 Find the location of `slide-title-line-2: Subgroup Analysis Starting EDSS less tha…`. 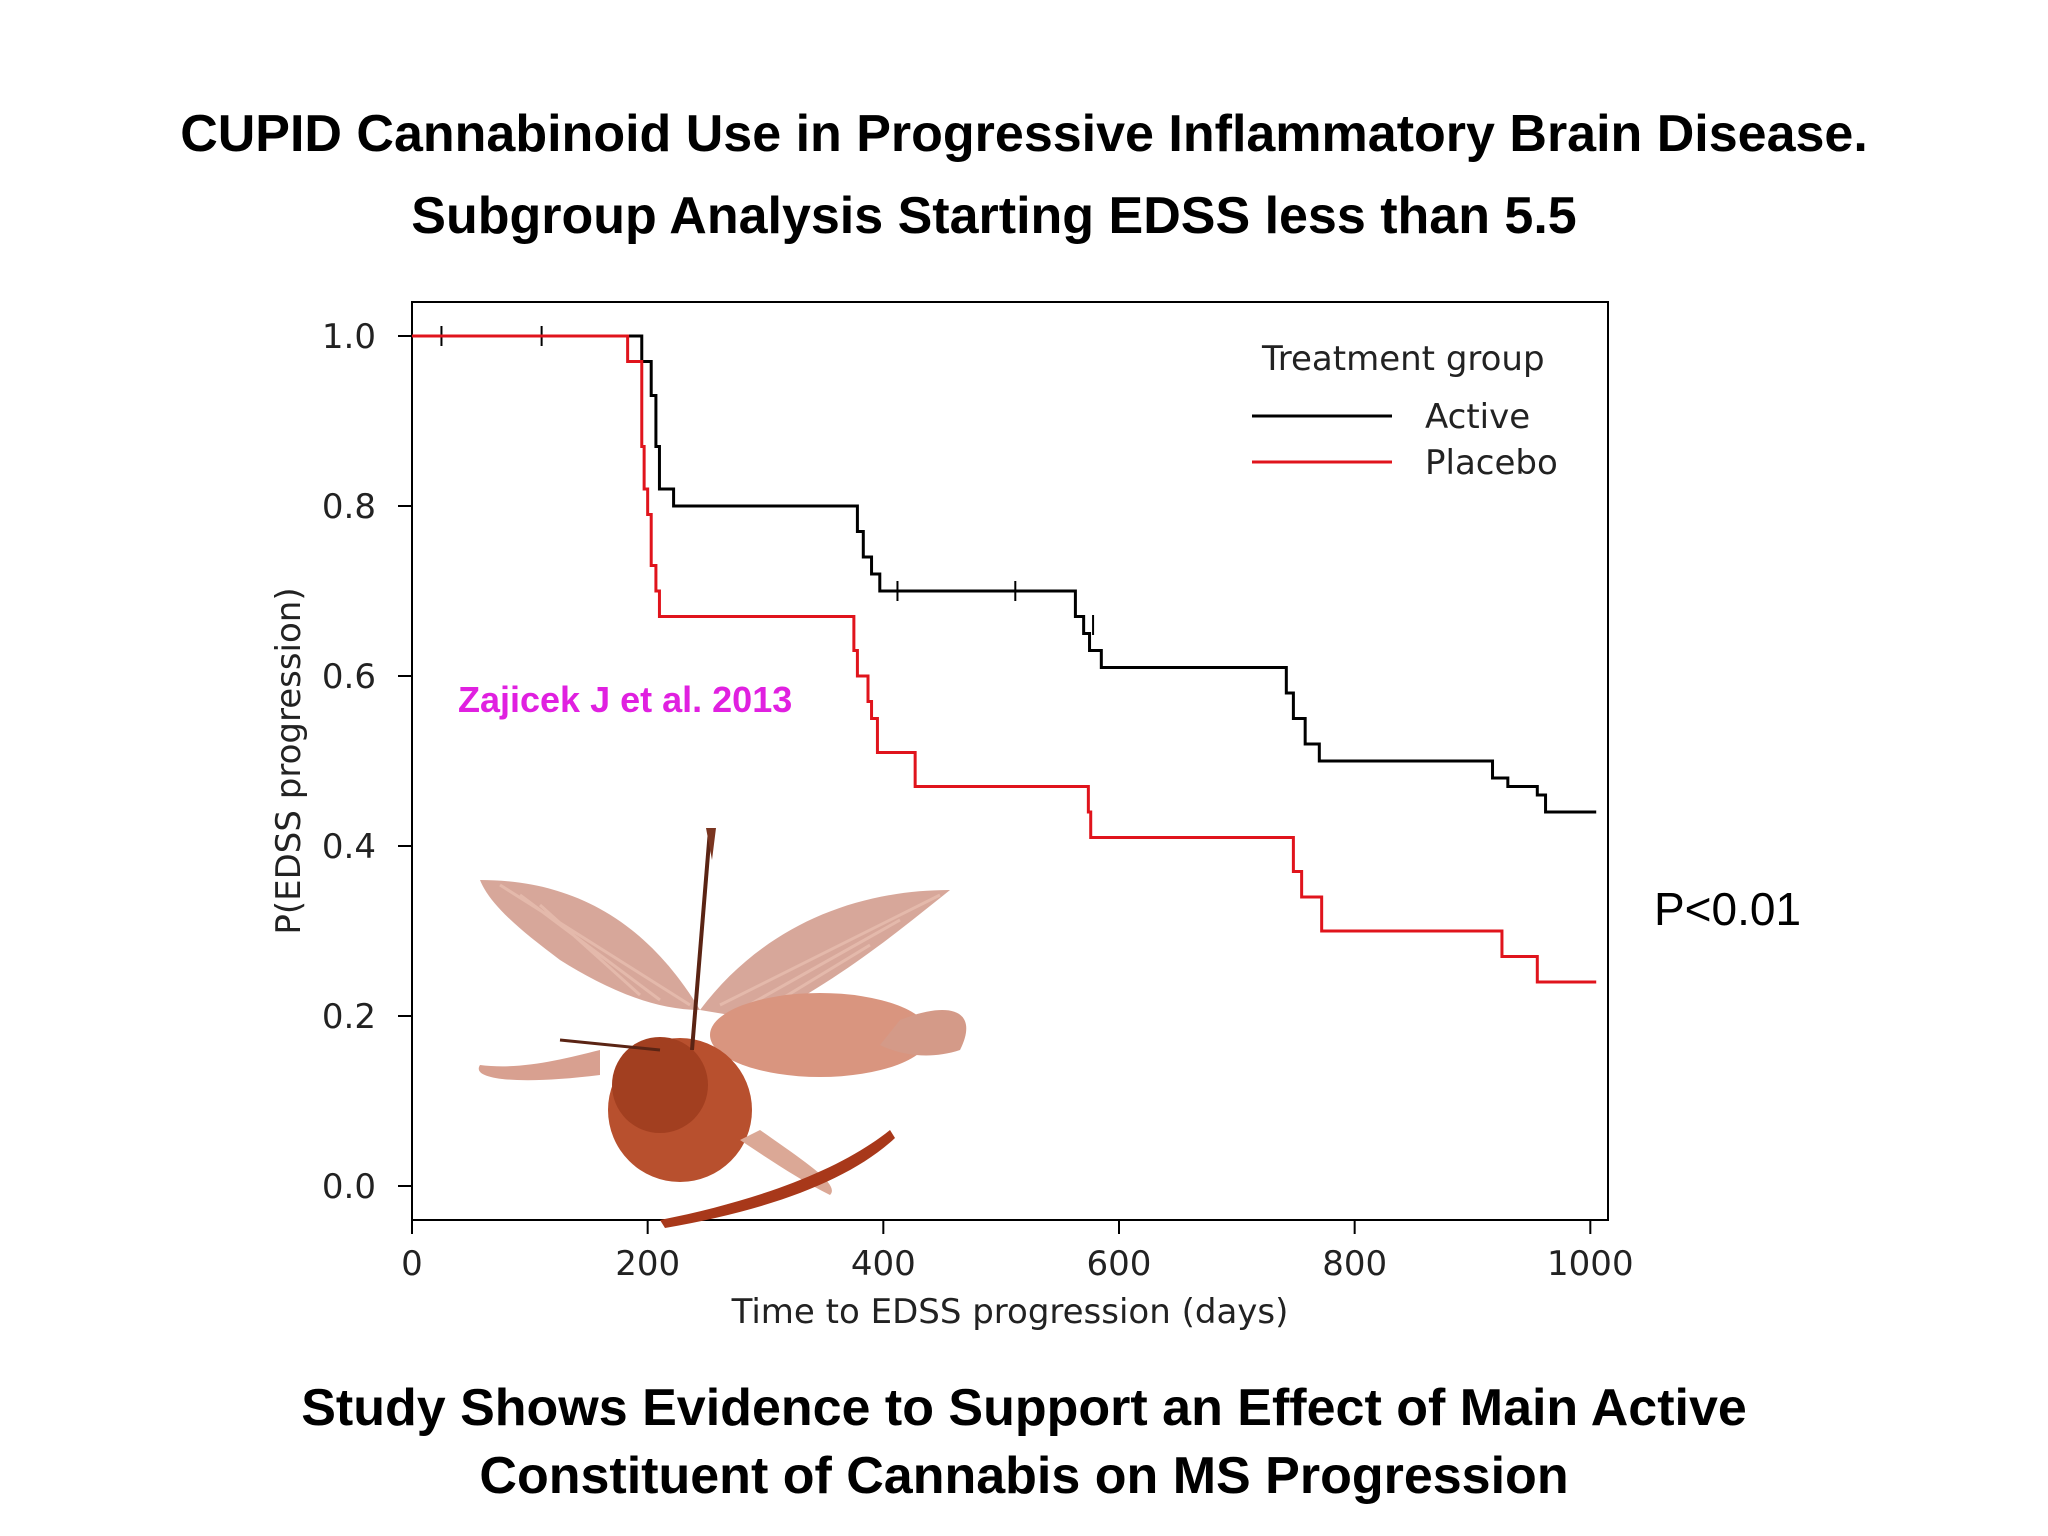

slide-title-line-2: Subgroup Analysis Starting EDSS less tha… is located at coordinates (994, 216).